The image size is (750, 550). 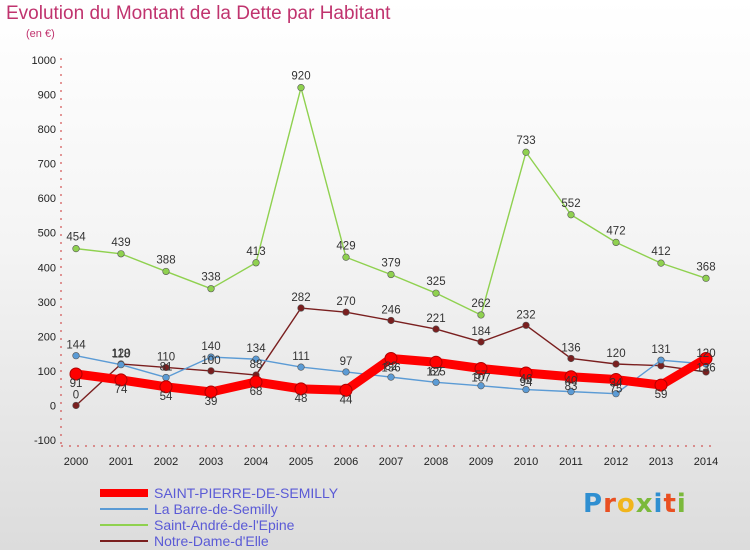 What do you see at coordinates (219, 541) in the screenshot?
I see `legend-item: Notre-Dame-d'Elle` at bounding box center [219, 541].